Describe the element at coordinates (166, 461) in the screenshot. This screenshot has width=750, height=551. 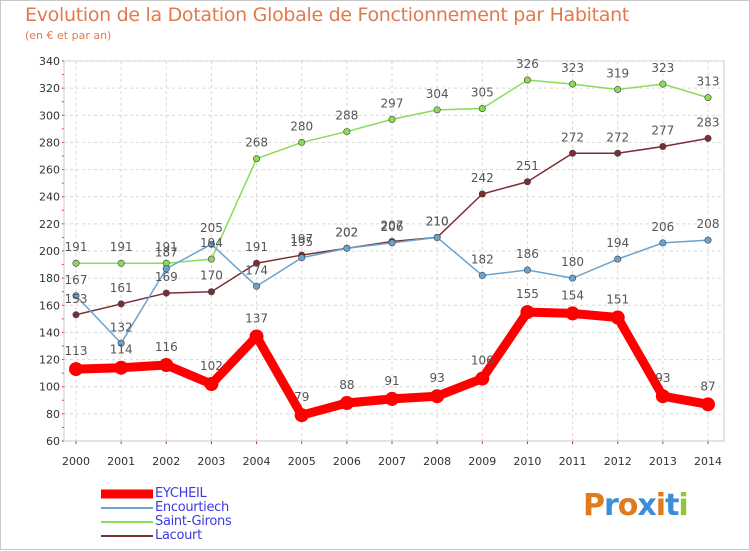
I see `x-tick-label: 2002` at that location.